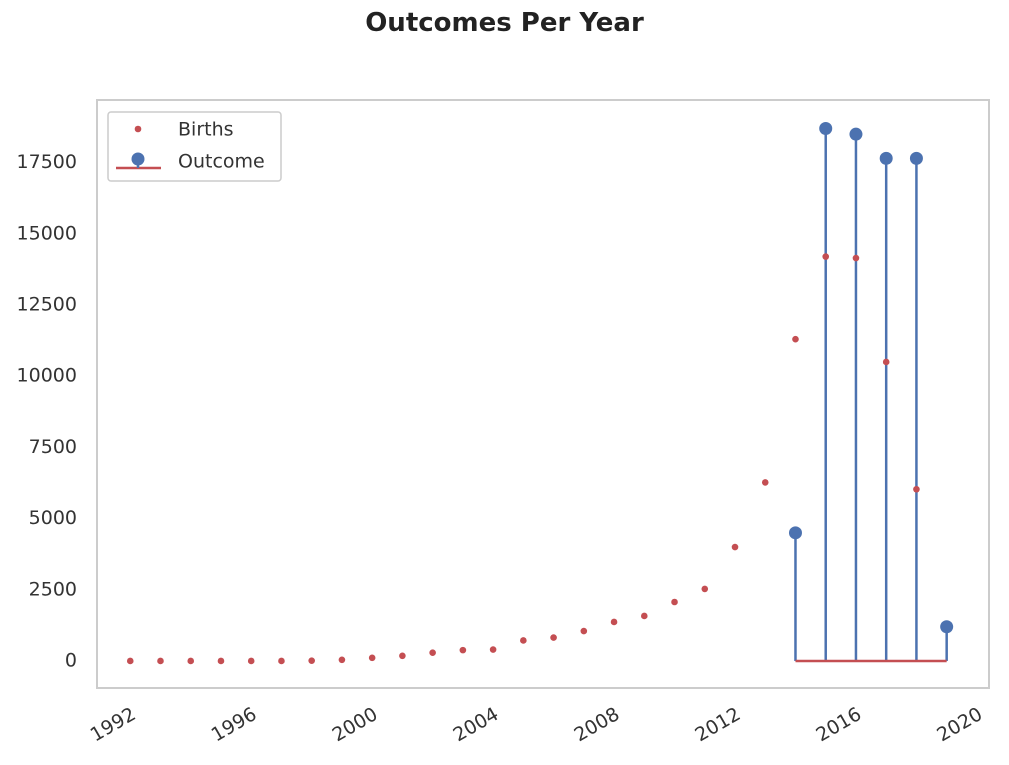 Image resolution: width=1009 pixels, height=765 pixels. What do you see at coordinates (504, 23) in the screenshot?
I see `chart-title: Outcomes Per Year` at bounding box center [504, 23].